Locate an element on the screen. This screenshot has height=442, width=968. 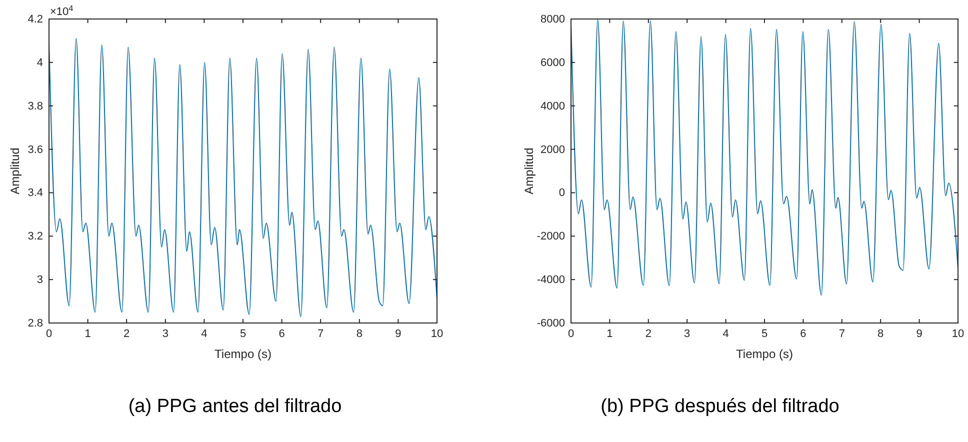
y-tick-label: 4.2 is located at coordinates (35, 20).